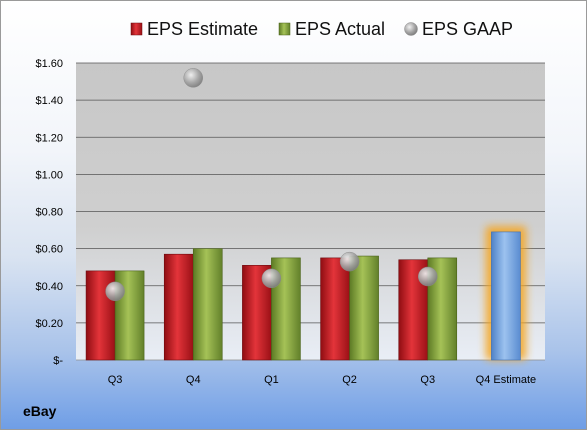 The width and height of the screenshot is (587, 430). What do you see at coordinates (467, 29) in the screenshot?
I see `legend-label: EPS GAAP` at bounding box center [467, 29].